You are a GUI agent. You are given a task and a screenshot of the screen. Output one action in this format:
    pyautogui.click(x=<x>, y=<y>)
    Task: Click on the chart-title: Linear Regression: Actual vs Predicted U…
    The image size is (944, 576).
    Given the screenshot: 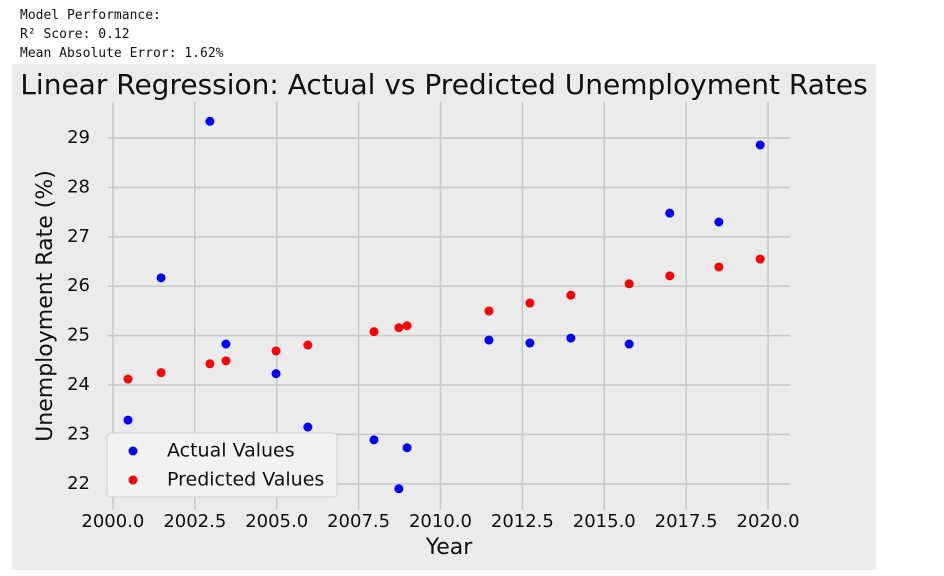 What is the action you would take?
    pyautogui.click(x=443, y=84)
    